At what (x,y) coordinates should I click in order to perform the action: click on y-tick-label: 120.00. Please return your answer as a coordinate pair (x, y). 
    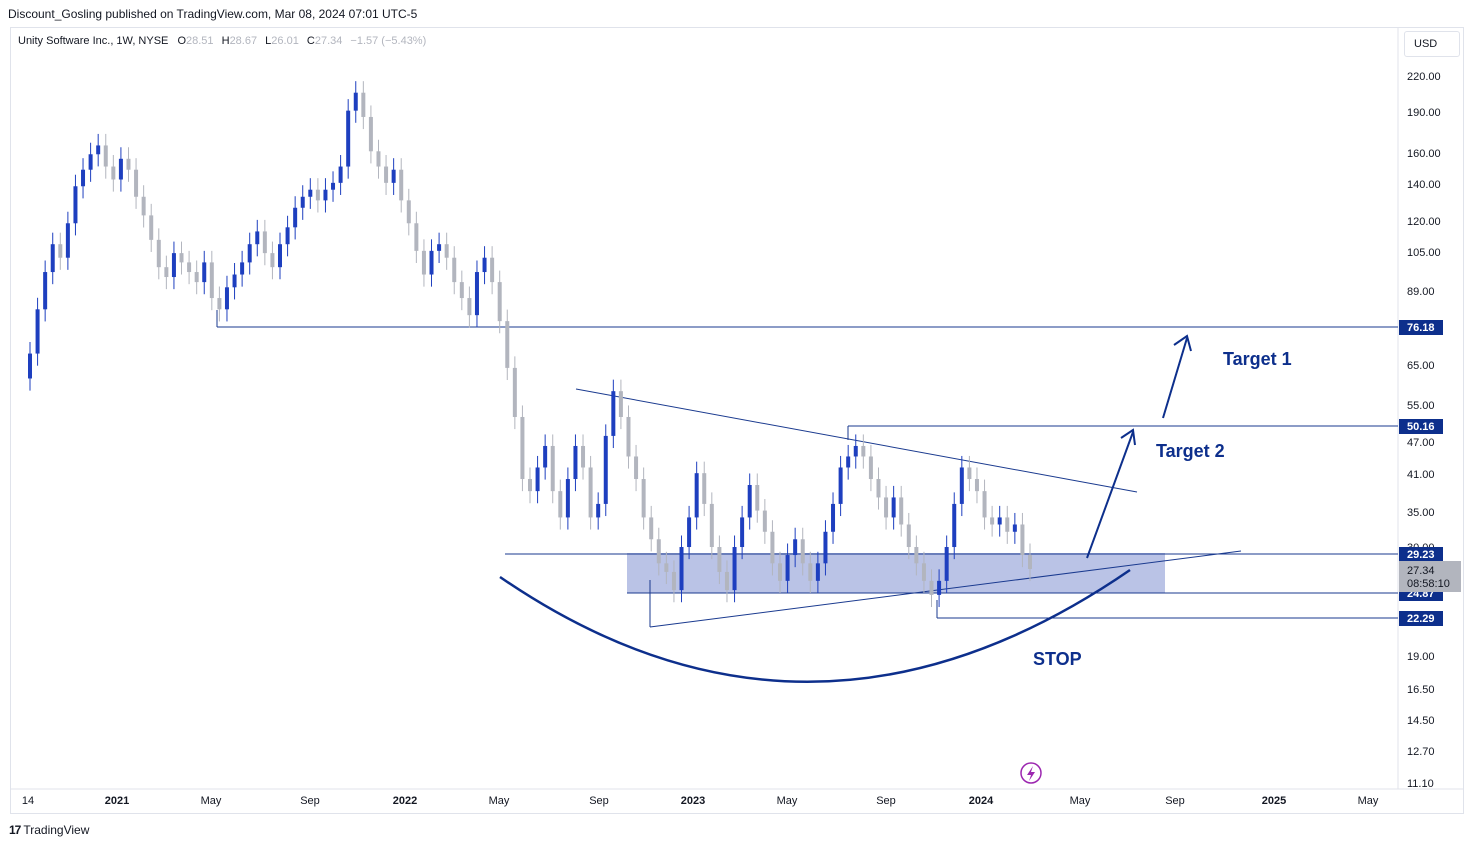
    Looking at the image, I should click on (1424, 222).